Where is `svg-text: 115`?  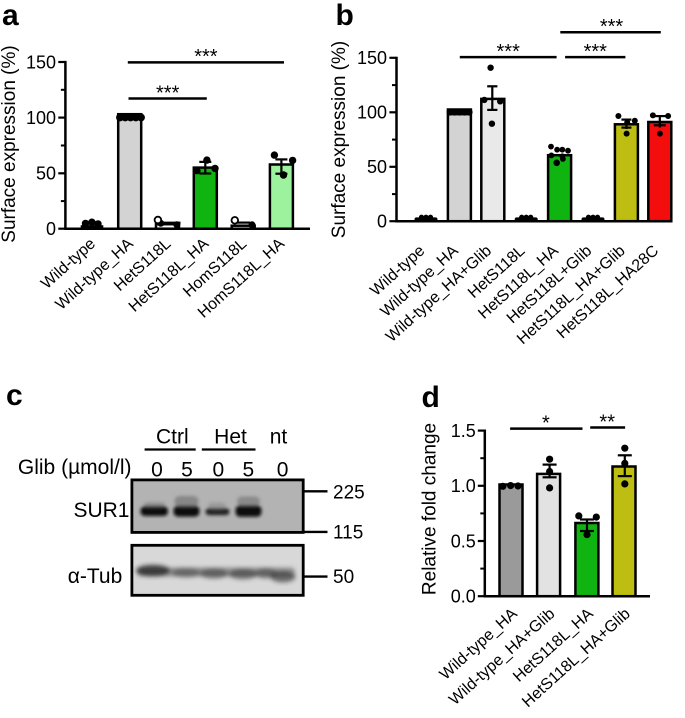
svg-text: 115 is located at coordinates (348, 533).